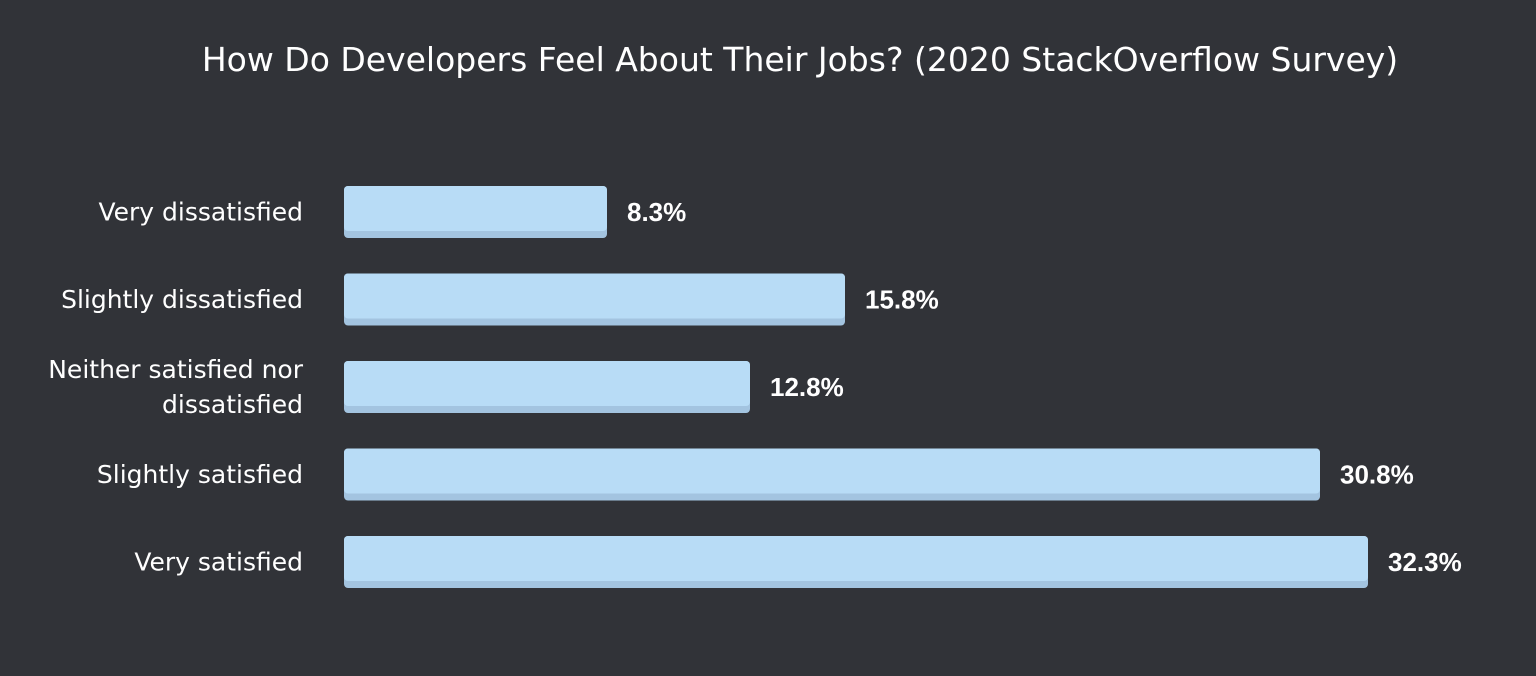  I want to click on bar-group: 32.3% Very satisfied, so click(798, 562).